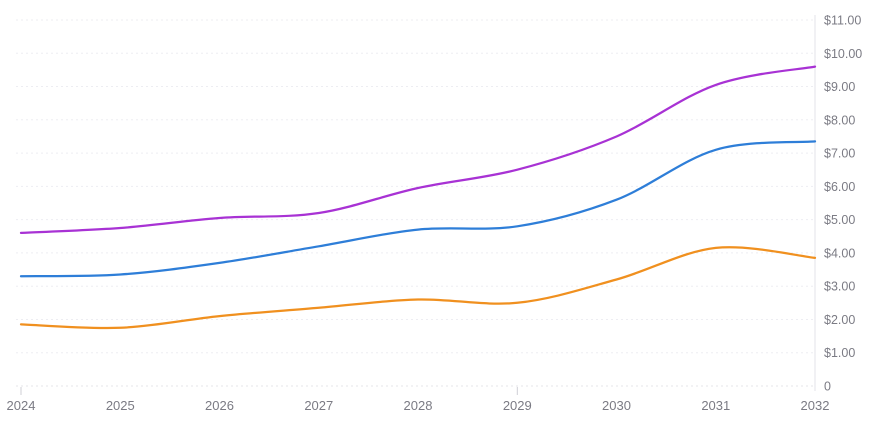  I want to click on x-axis-tick-label: 2027, so click(318, 405).